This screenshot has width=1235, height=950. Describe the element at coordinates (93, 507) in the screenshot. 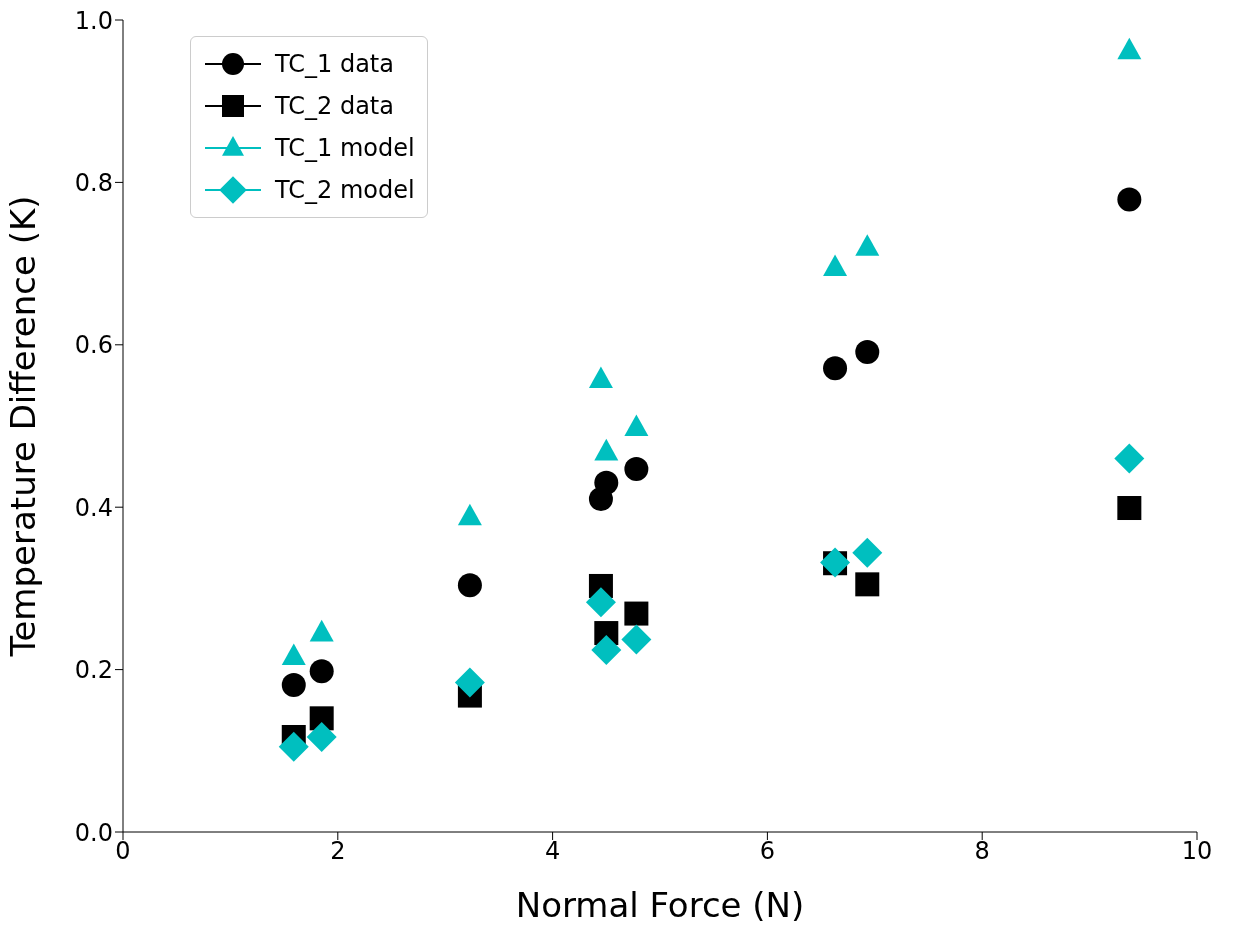

I see `y-tick-label: 0.4` at that location.